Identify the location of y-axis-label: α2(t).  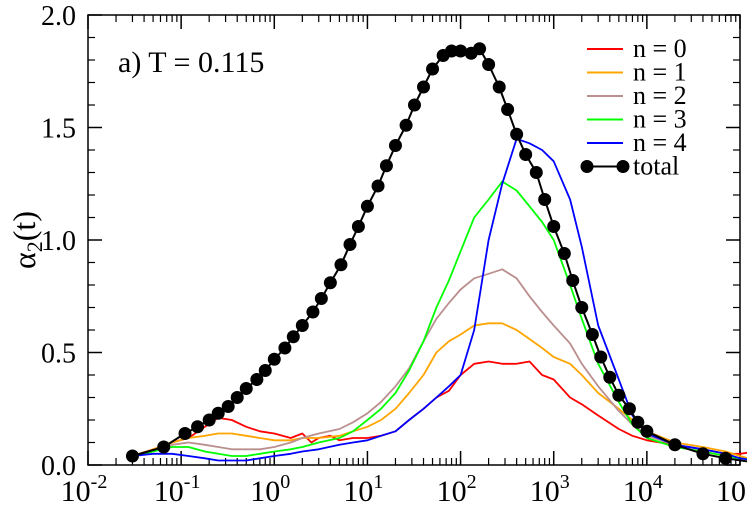
(26, 240).